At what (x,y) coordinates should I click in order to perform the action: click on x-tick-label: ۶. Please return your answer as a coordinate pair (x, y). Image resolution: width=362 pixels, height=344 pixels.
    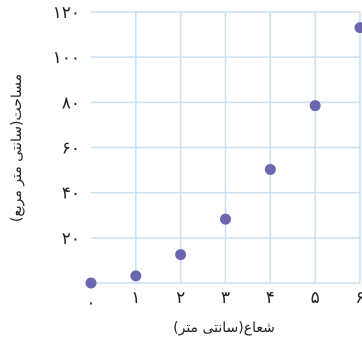
    Looking at the image, I should click on (358, 298).